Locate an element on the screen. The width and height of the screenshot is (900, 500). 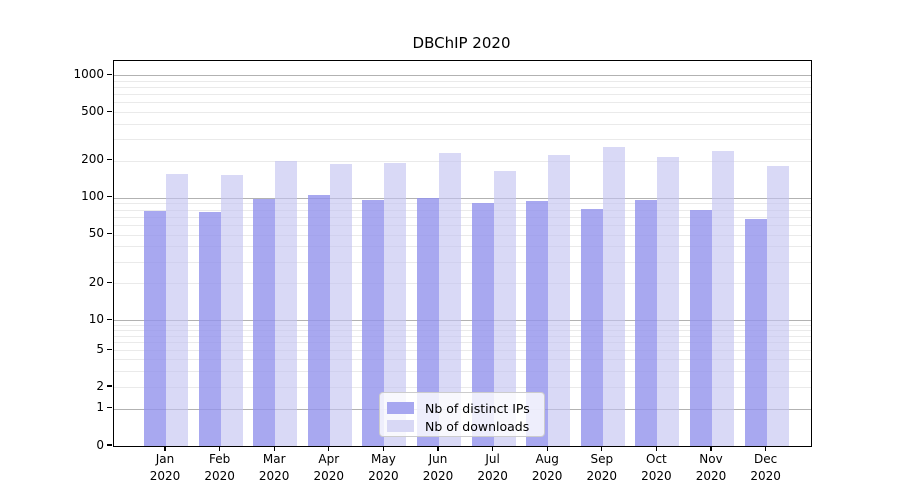
y-tick-label: 1 is located at coordinates (100, 407).